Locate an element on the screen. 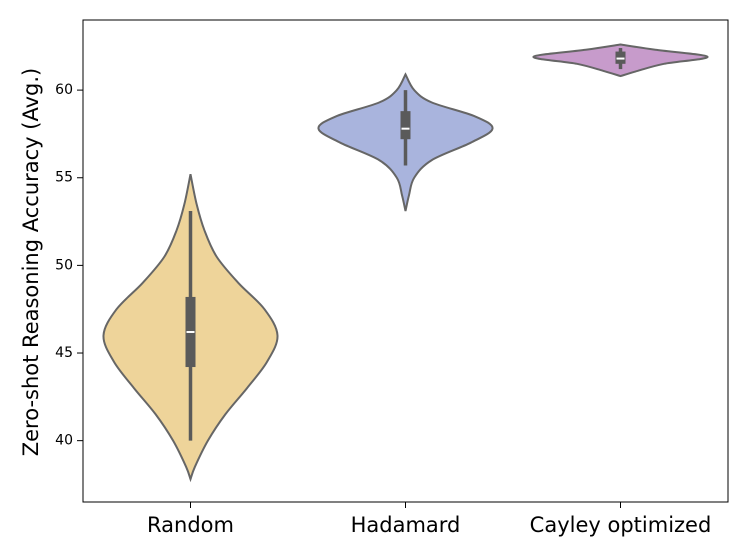 This screenshot has width=752, height=559. y-tick-label: 55 is located at coordinates (64, 178).